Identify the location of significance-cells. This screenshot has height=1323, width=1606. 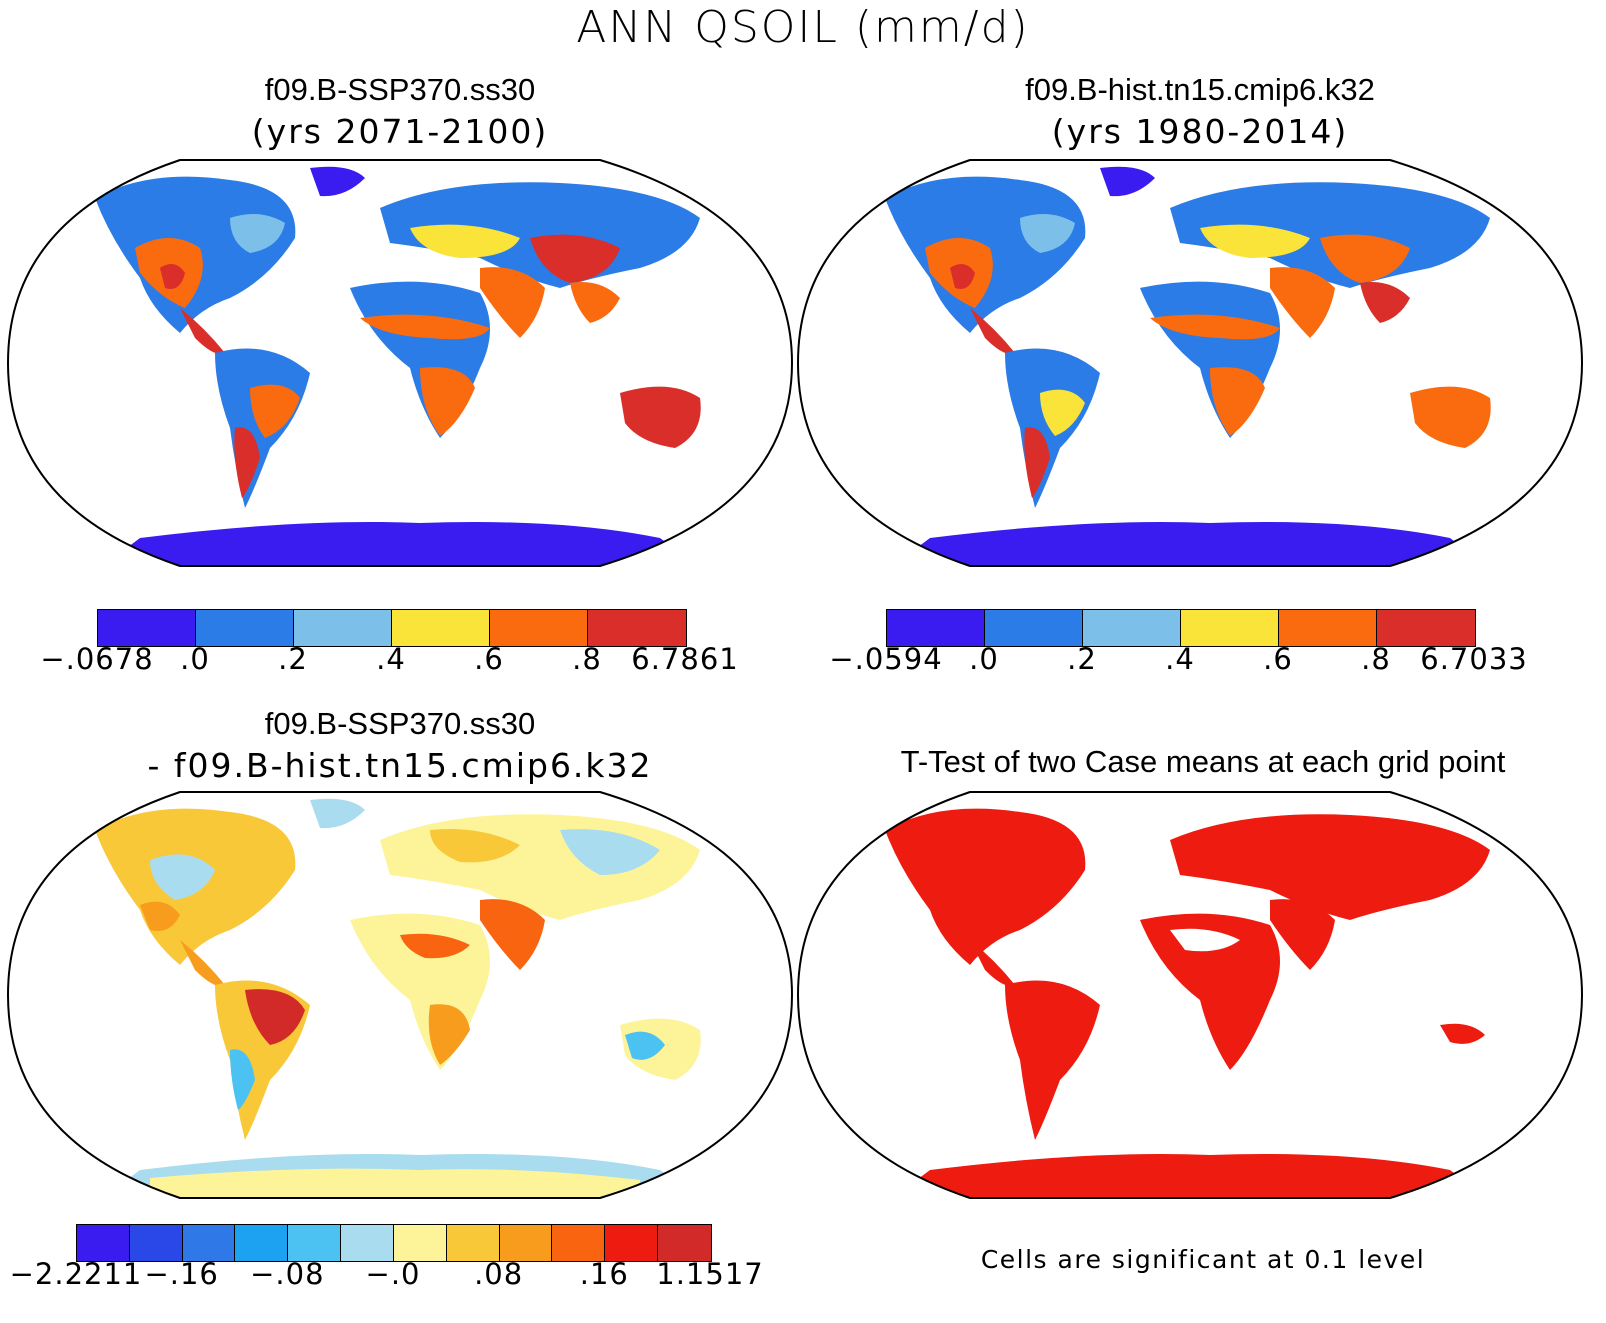
(1188, 1003).